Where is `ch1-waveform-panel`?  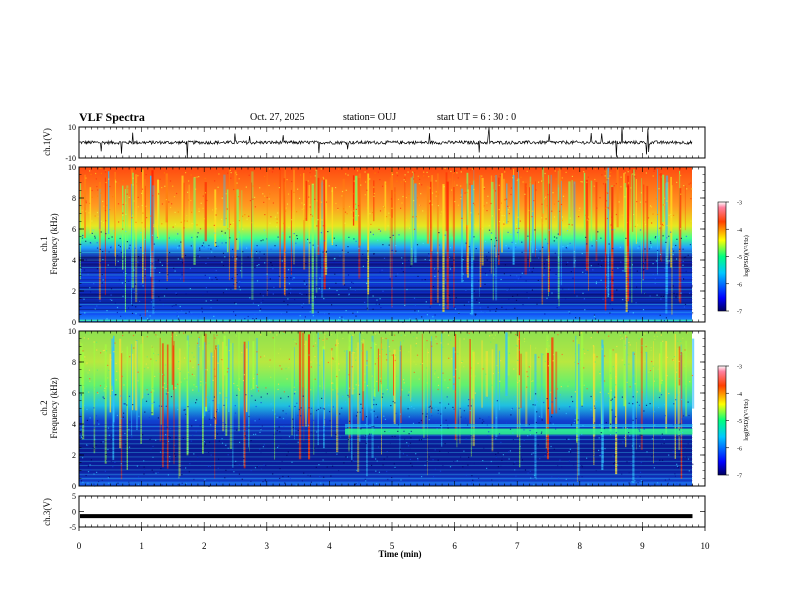
ch1-waveform-panel is located at coordinates (392, 142).